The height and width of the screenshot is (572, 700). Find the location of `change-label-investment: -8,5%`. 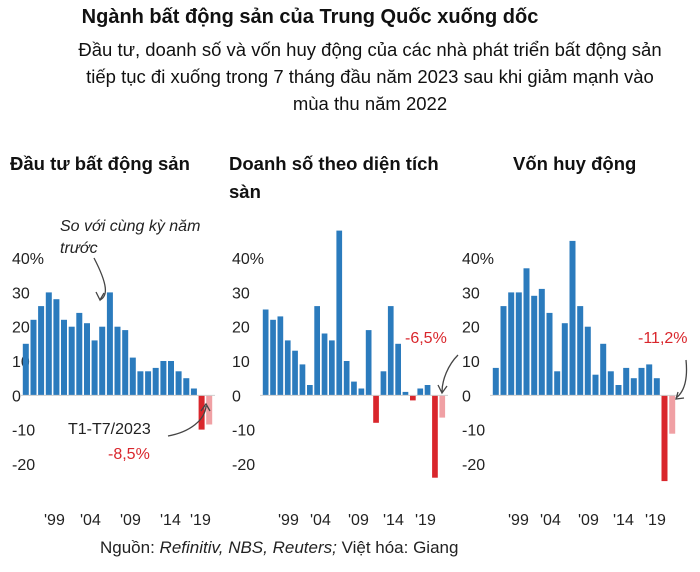

change-label-investment: -8,5% is located at coordinates (129, 454).